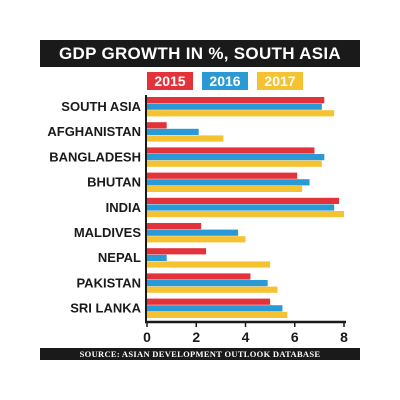  What do you see at coordinates (196, 337) in the screenshot?
I see `x-tick-label: 2` at bounding box center [196, 337].